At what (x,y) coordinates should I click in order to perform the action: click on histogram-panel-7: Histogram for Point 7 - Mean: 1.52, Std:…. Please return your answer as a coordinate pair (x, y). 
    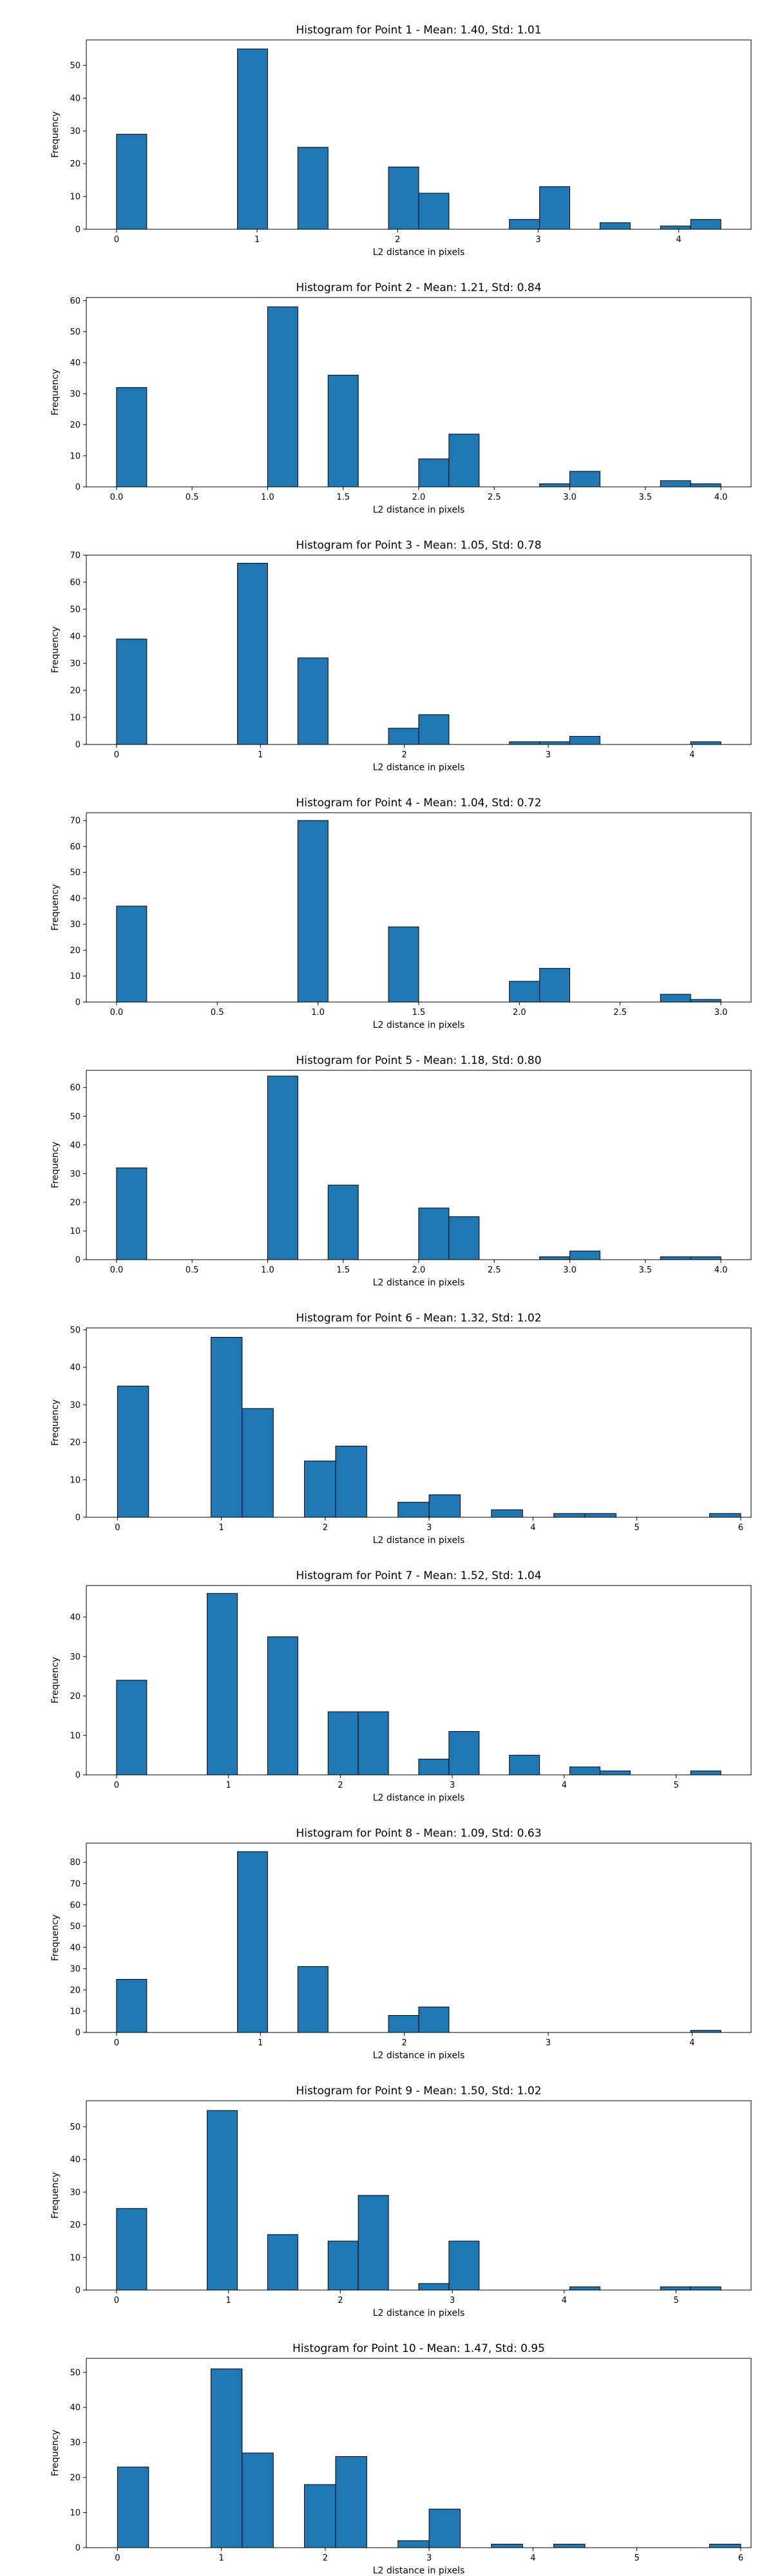
    Looking at the image, I should click on (401, 1686).